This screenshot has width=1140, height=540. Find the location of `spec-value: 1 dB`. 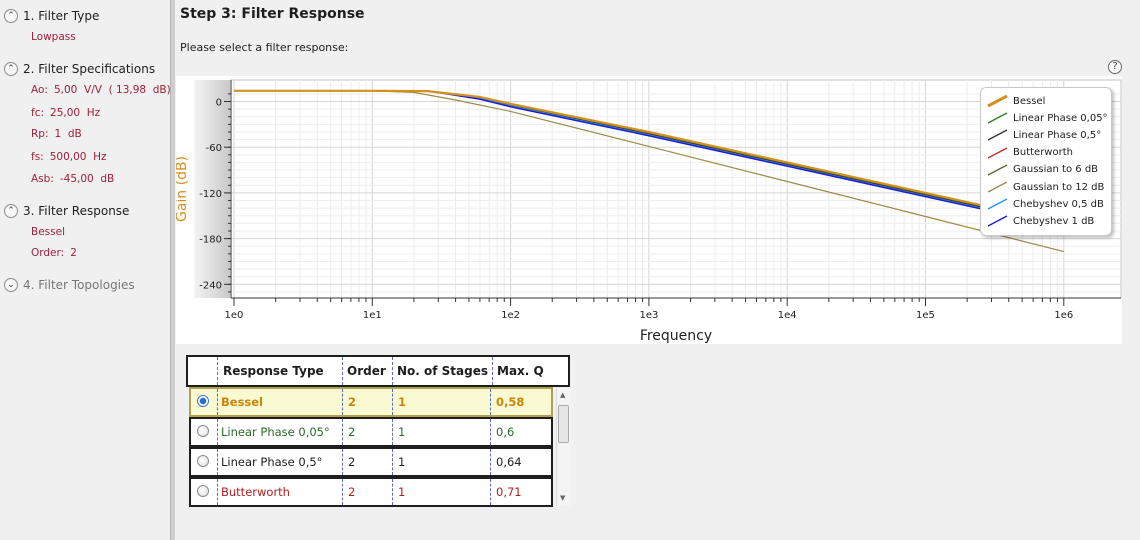

spec-value: 1 dB is located at coordinates (68, 134).